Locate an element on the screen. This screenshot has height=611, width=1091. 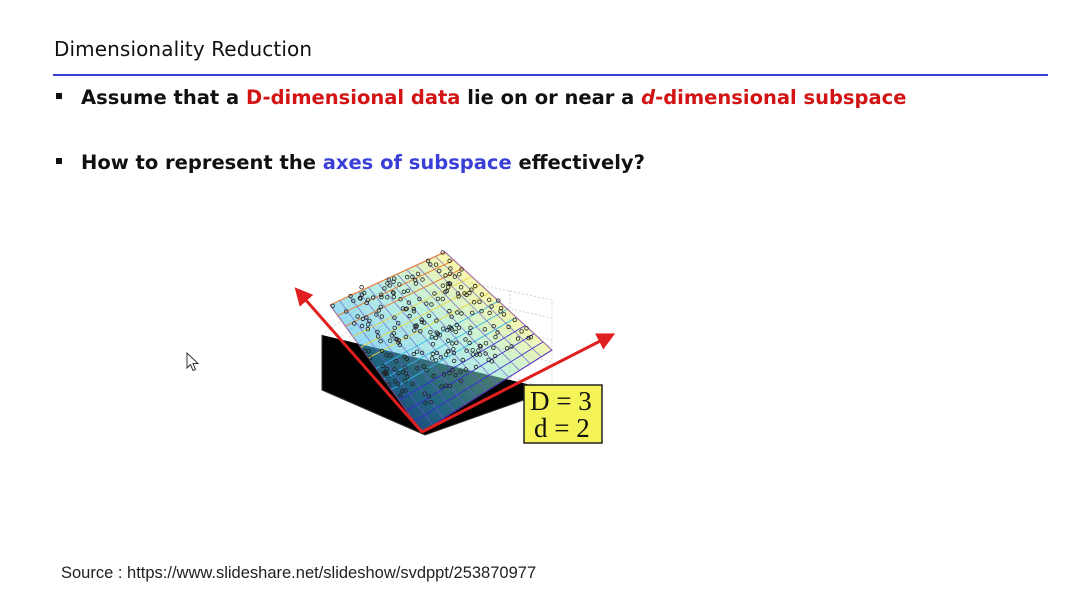
highlight-axes-of-subspace: axes of subspace is located at coordinates (417, 162).